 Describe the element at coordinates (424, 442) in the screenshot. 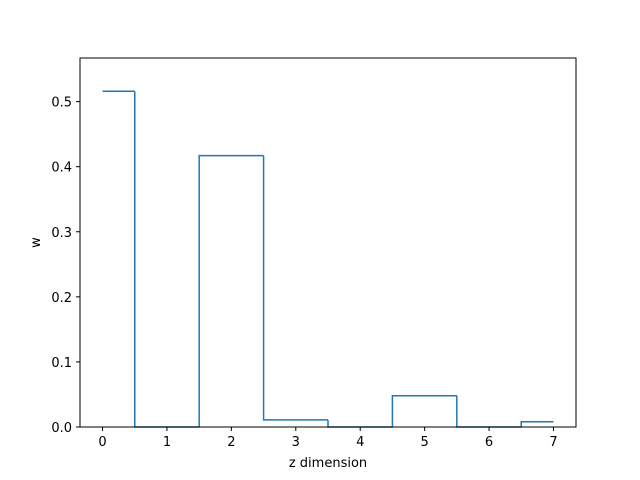

I see `x-tick-label-5: 5` at that location.